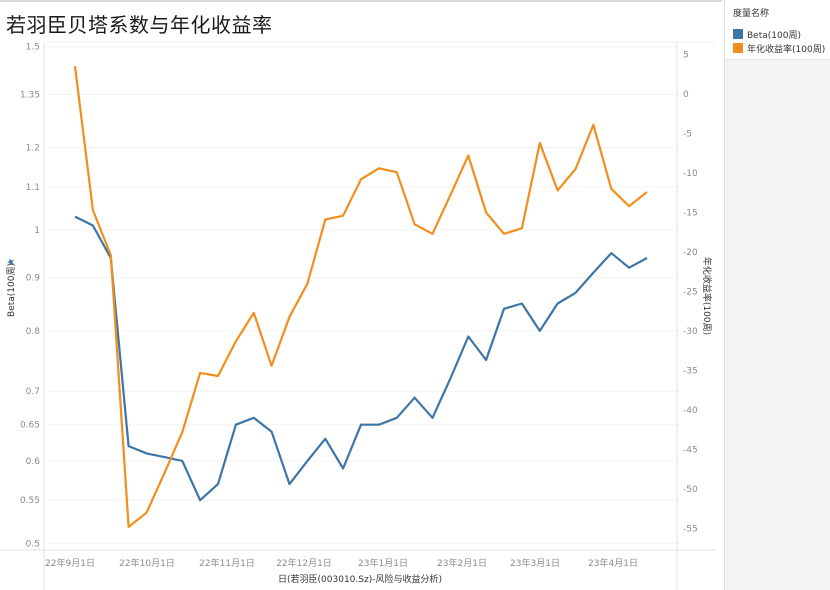 This screenshot has height=590, width=830. What do you see at coordinates (33, 48) in the screenshot?
I see `svg-text: 1.5` at bounding box center [33, 48].